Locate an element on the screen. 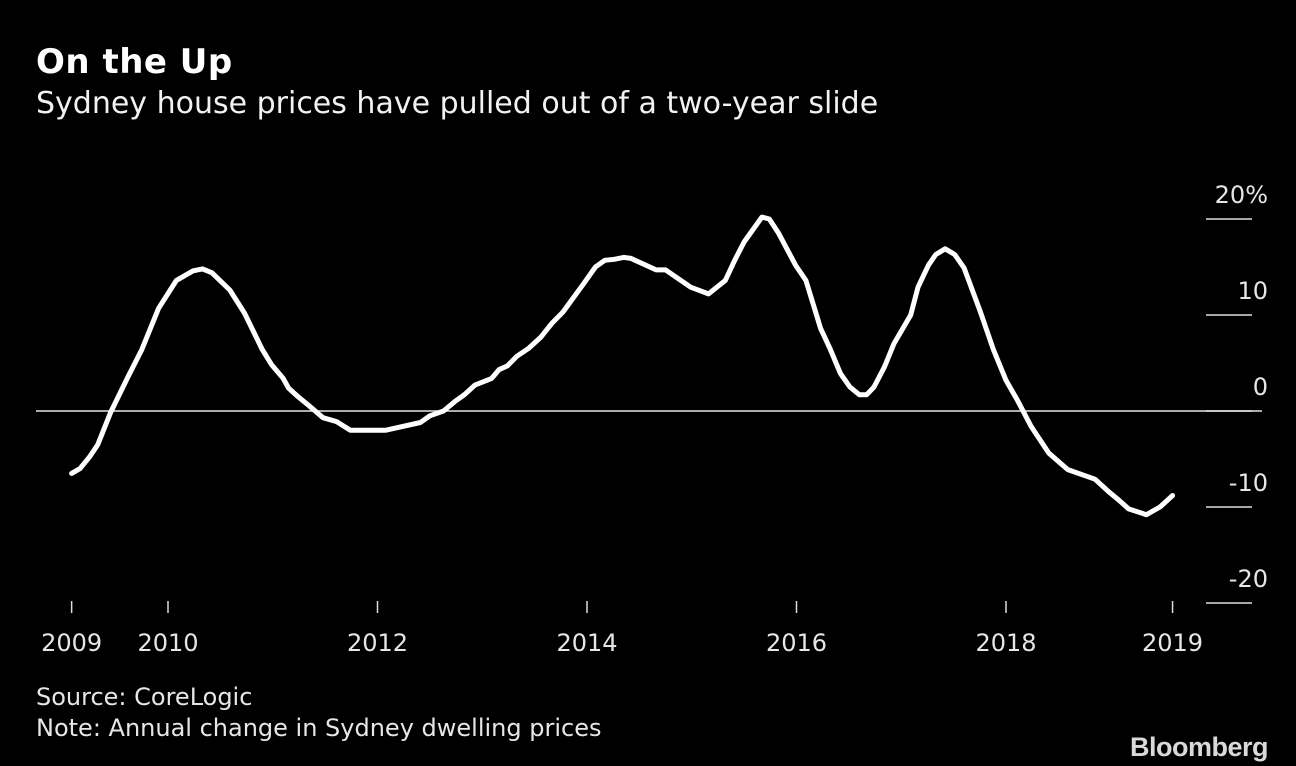 Image resolution: width=1296 pixels, height=766 pixels. x-tick-label: 2012 is located at coordinates (377, 643).